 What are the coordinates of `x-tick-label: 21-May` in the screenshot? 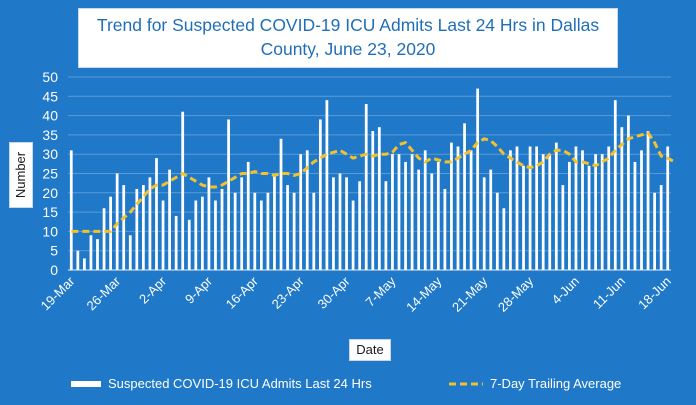 It's located at (470, 294).